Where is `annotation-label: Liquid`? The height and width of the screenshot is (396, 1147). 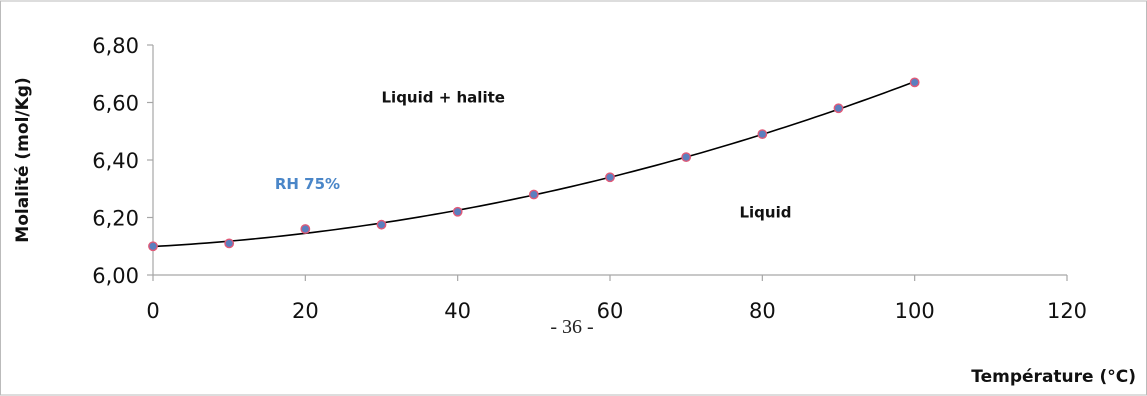 annotation-label: Liquid is located at coordinates (765, 213).